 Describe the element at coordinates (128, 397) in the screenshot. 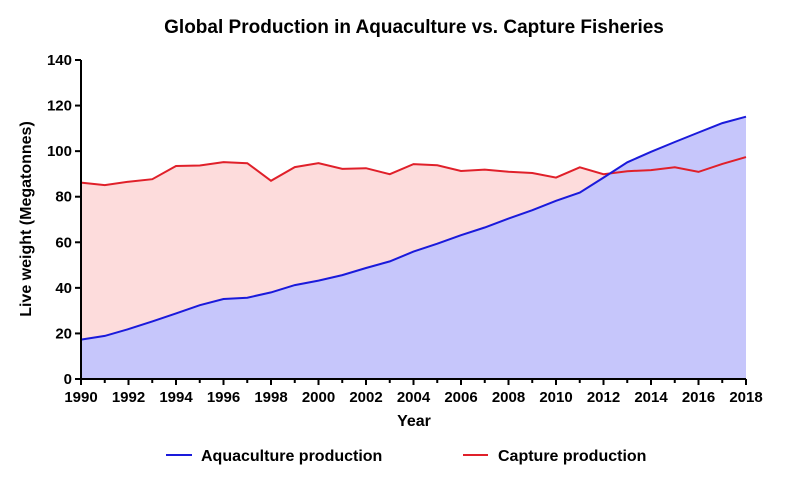

I see `x-tick-label: 1992` at that location.